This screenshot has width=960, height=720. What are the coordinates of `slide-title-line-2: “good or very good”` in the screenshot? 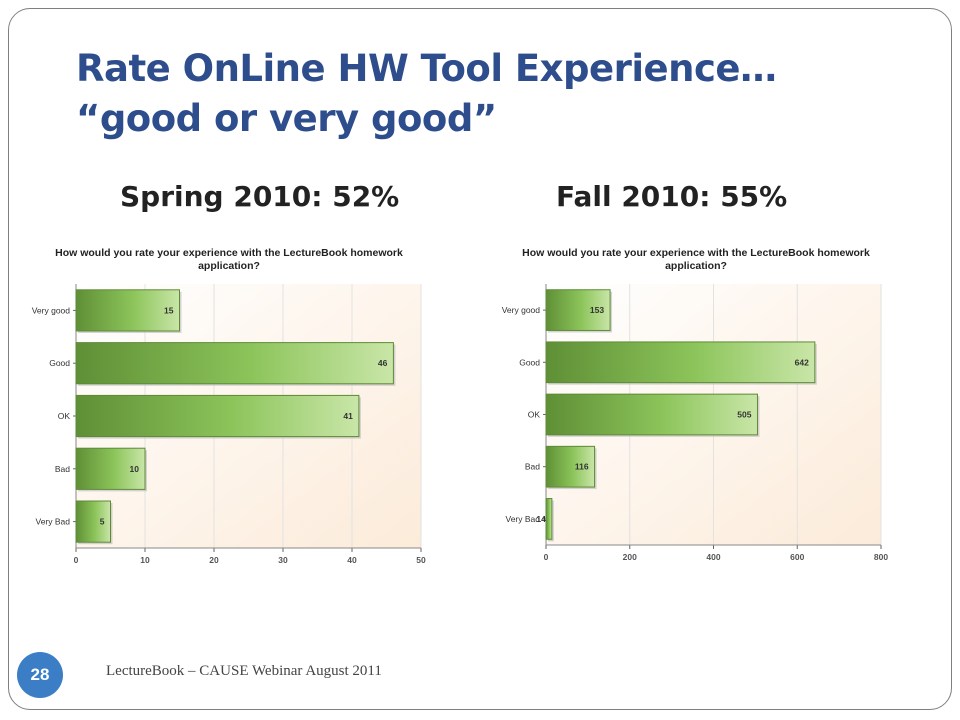 It's located at (286, 118).